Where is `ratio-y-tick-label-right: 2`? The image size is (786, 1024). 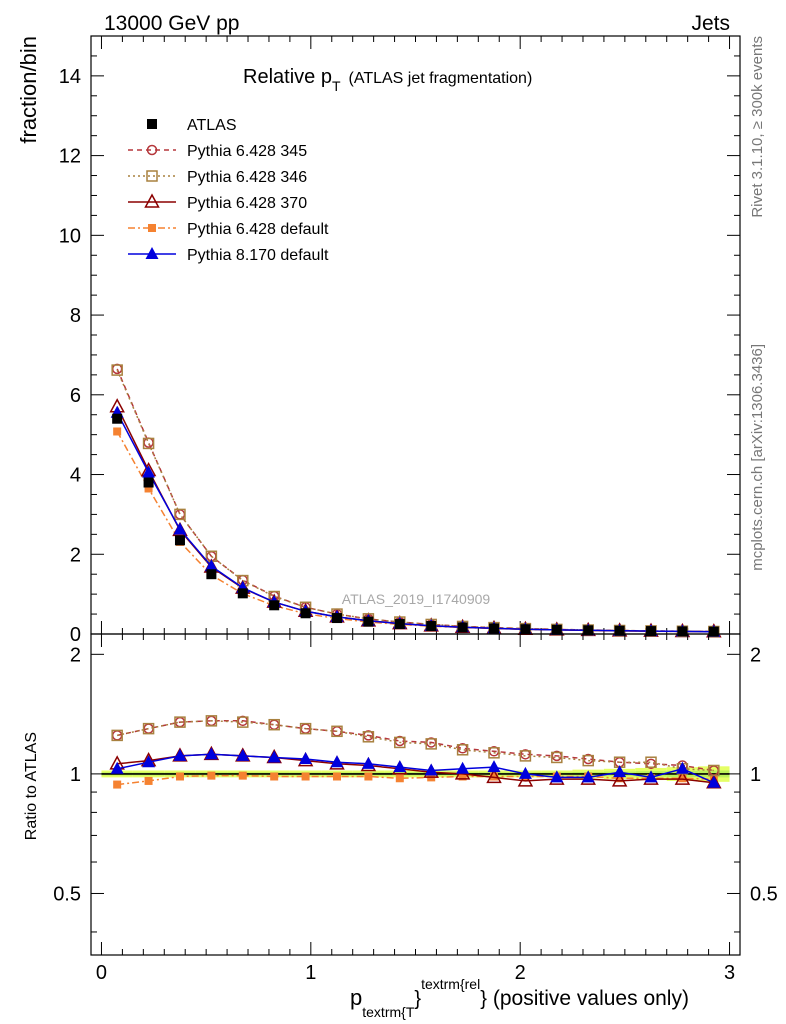
ratio-y-tick-label-right: 2 is located at coordinates (755, 655).